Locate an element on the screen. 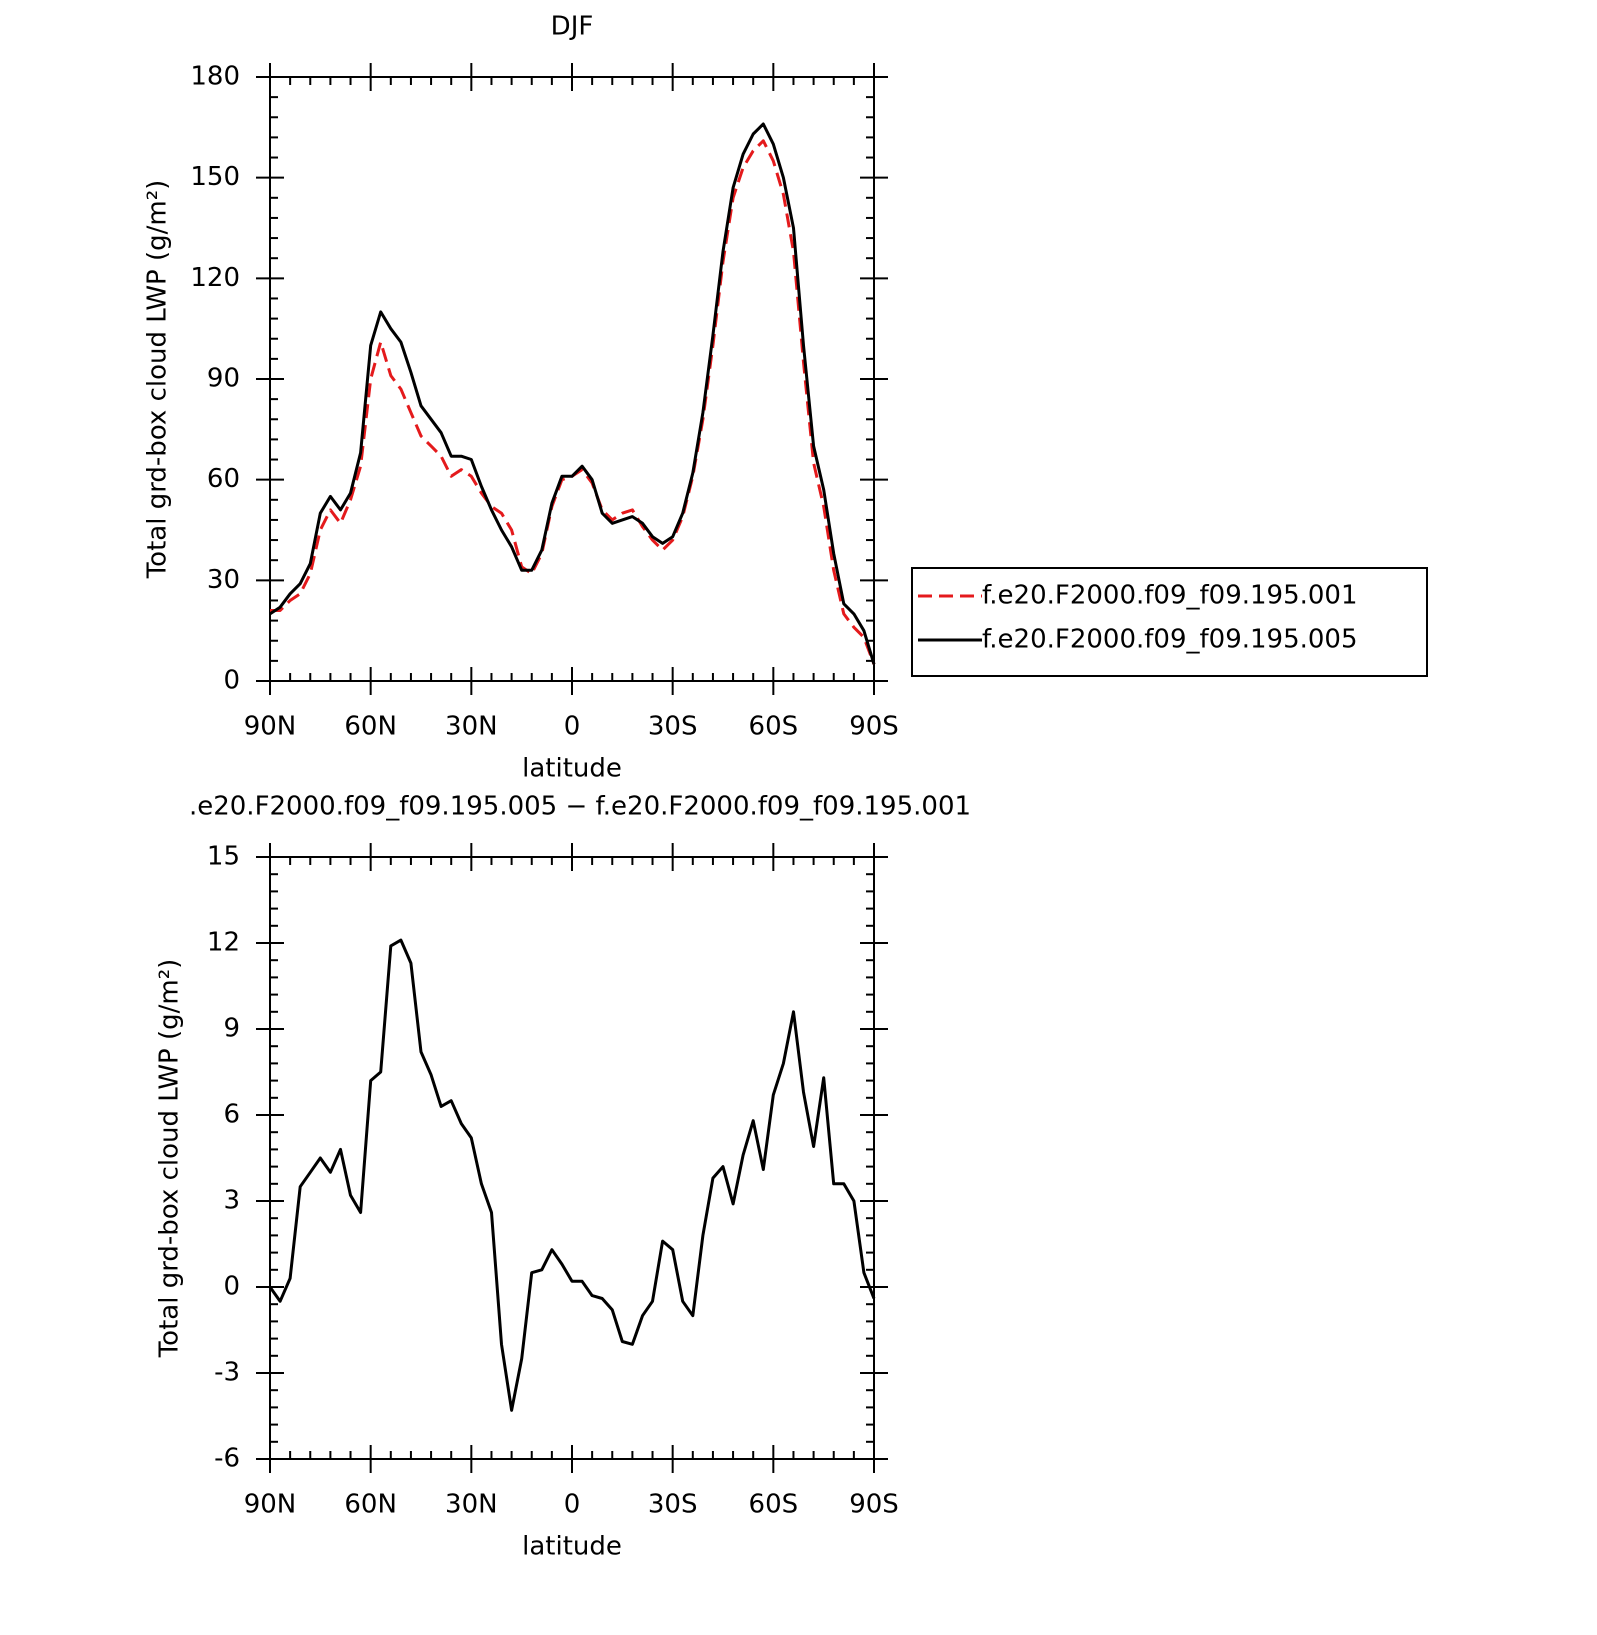 The image size is (1597, 1635). legend-label: f.e20.F2000.f09_f09.195.001 is located at coordinates (1170, 596).